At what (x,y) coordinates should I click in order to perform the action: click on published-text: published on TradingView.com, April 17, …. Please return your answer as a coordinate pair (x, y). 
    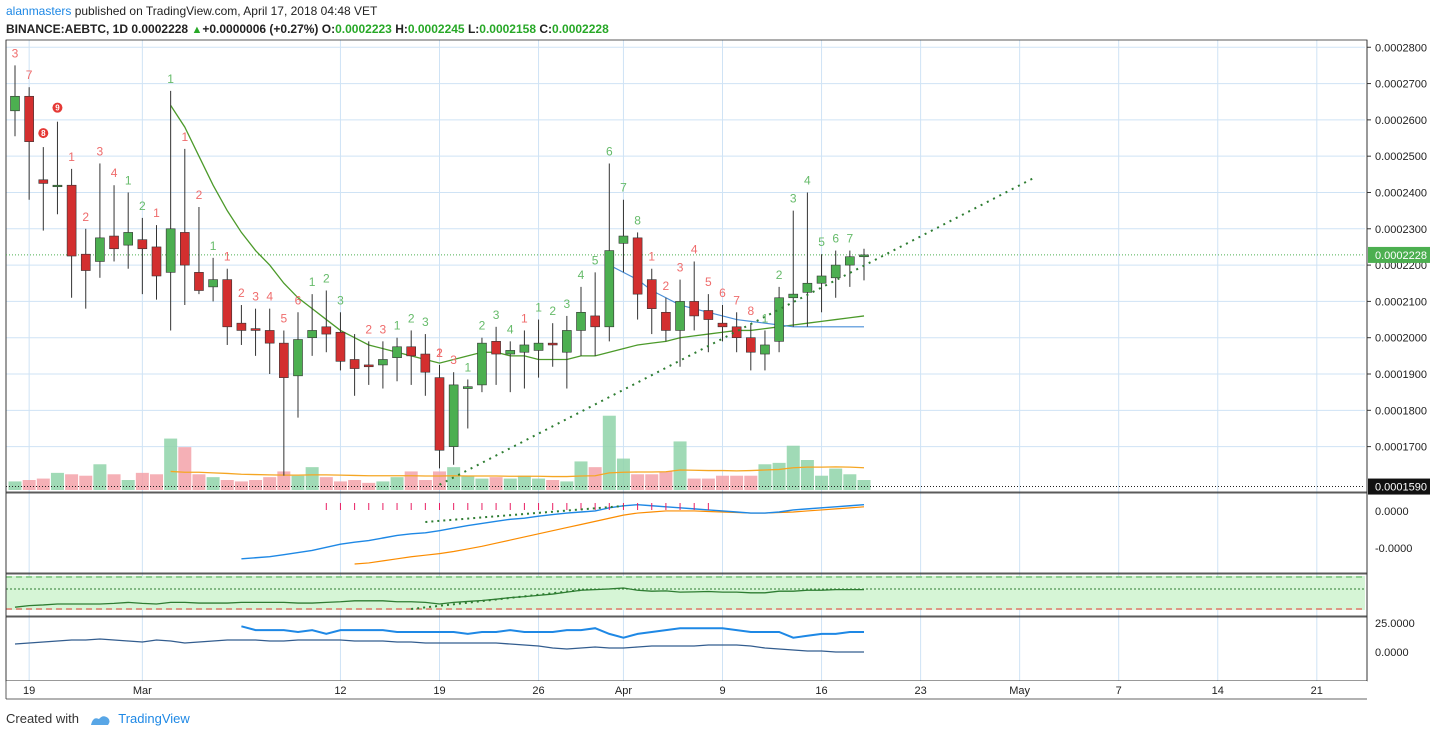
    Looking at the image, I should click on (224, 11).